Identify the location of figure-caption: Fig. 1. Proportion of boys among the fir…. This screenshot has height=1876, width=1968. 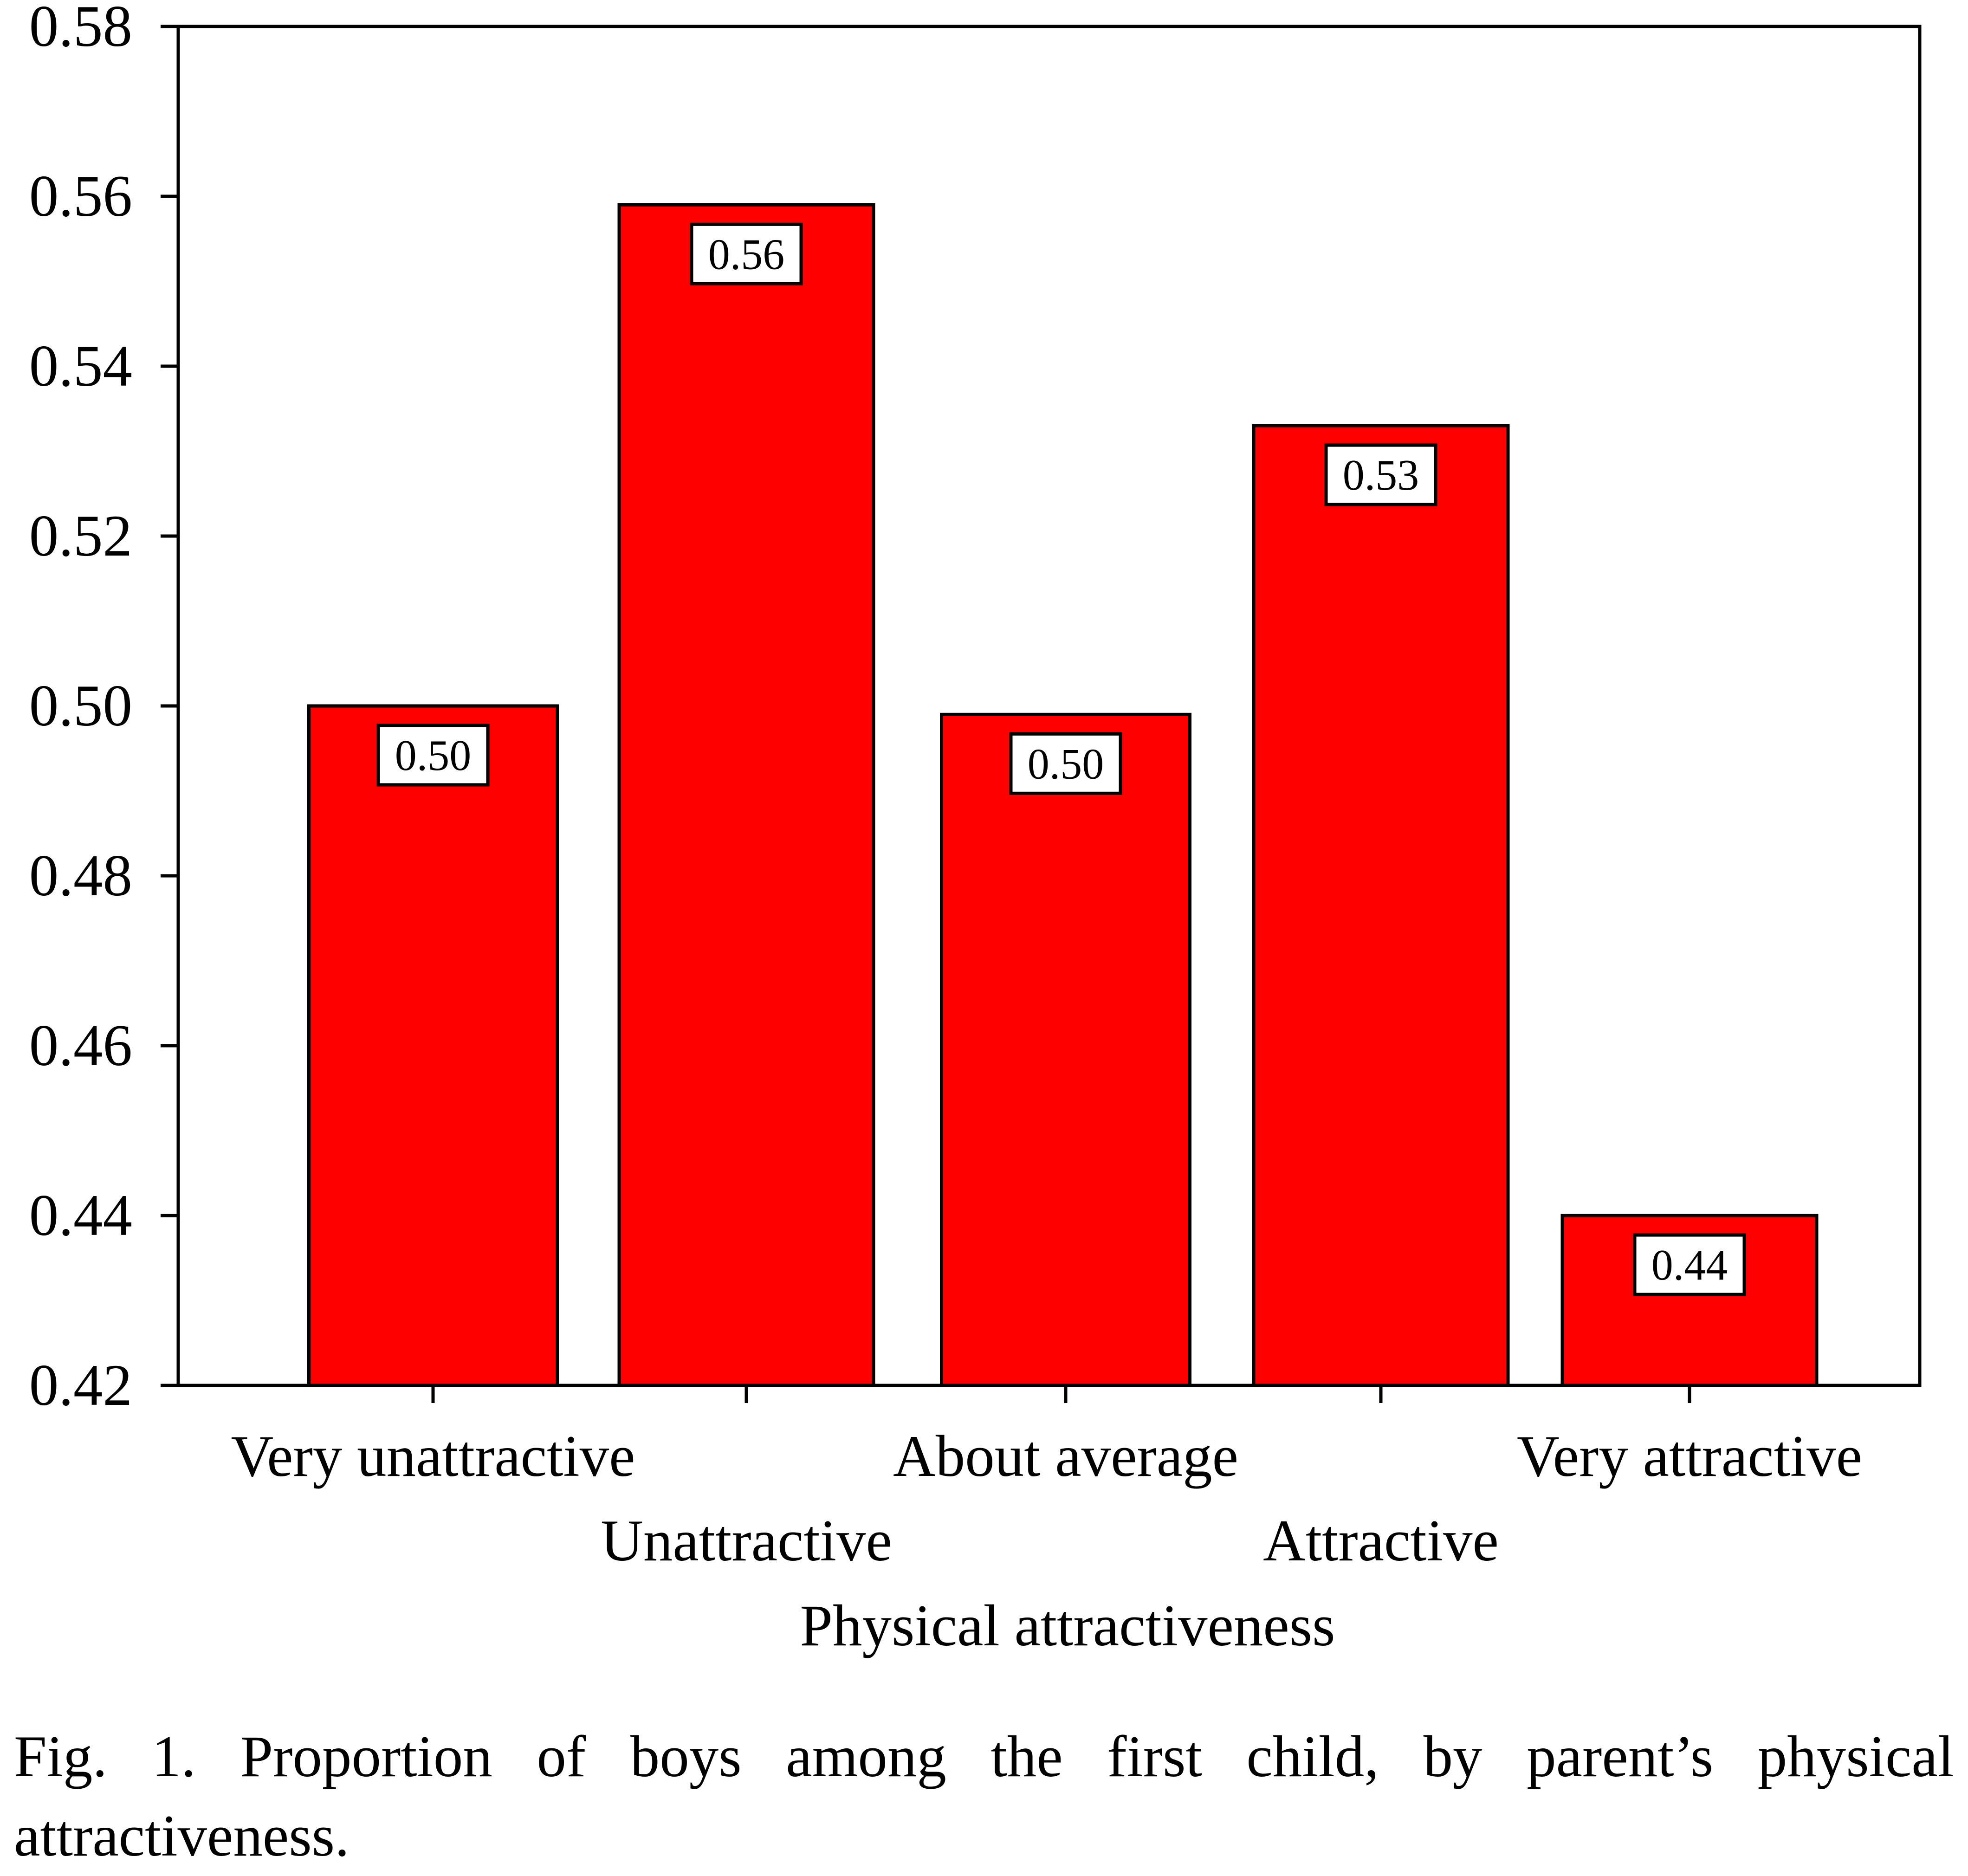
(984, 1796).